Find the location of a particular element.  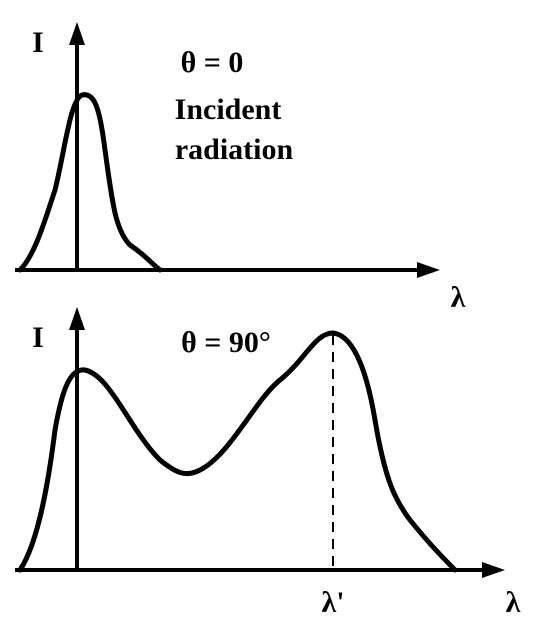

caption: Incident is located at coordinates (228, 109).